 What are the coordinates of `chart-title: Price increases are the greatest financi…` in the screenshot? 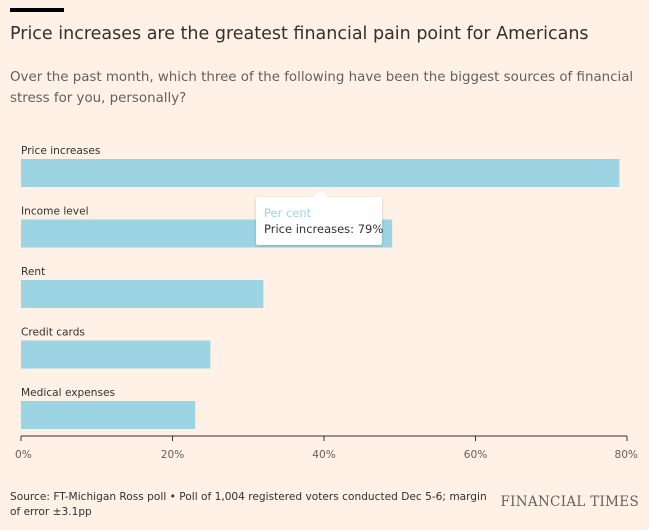 It's located at (299, 34).